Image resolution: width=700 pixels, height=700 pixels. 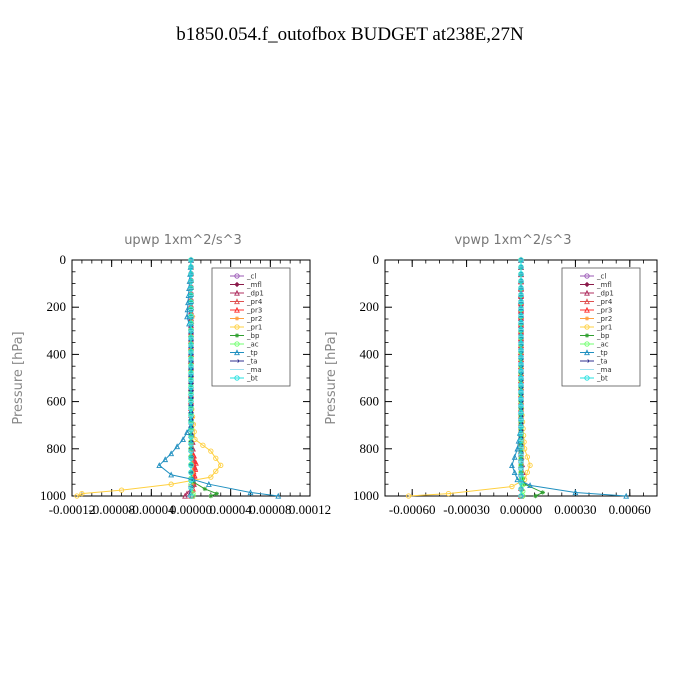 What do you see at coordinates (604, 302) in the screenshot?
I see `vpwp-legend-label_pr4: _pr4` at bounding box center [604, 302].